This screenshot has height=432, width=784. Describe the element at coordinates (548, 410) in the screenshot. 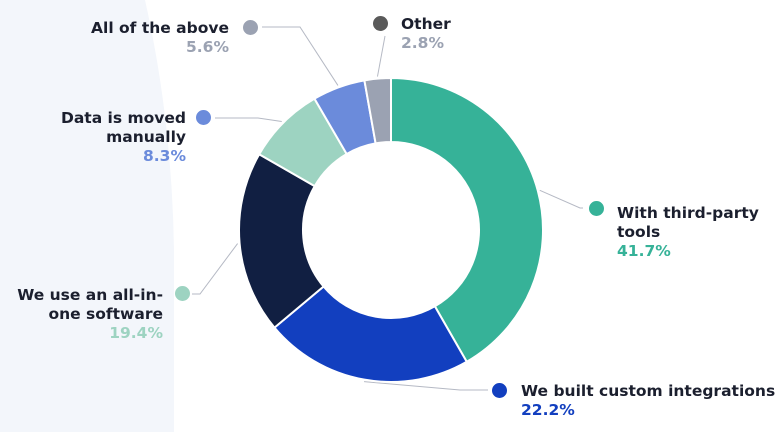

I see `label-custom-integrations-pct: 22.2%` at that location.